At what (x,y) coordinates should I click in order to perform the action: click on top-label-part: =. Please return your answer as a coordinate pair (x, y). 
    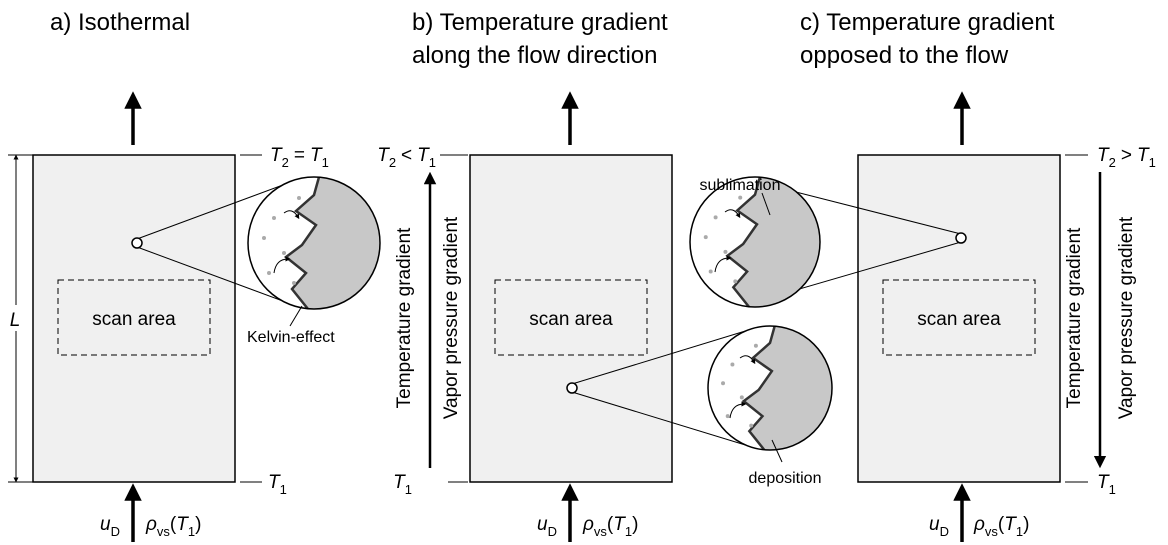
    Looking at the image, I should click on (299, 155).